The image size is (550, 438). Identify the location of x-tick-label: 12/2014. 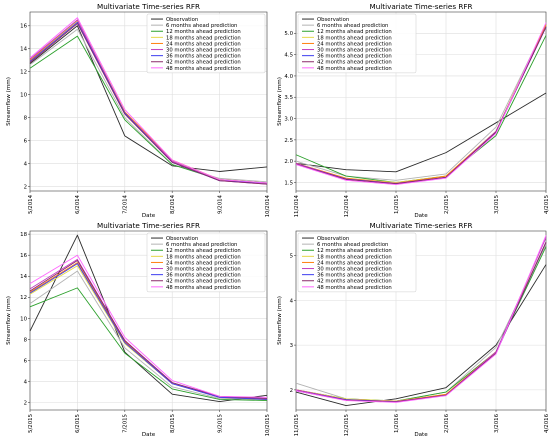
(347, 205).